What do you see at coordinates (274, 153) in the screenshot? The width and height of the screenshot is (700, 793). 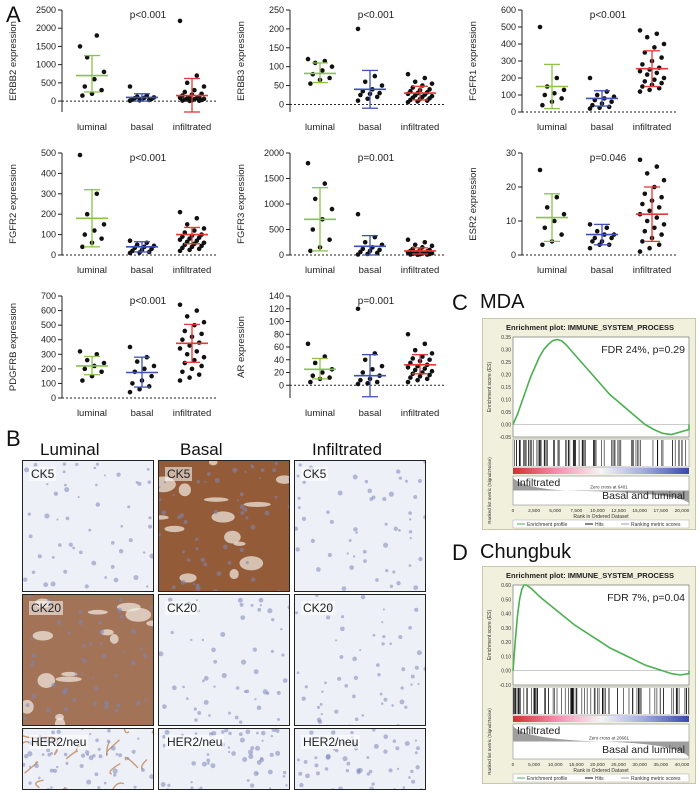 I see `y-tick-label: 2000` at bounding box center [274, 153].